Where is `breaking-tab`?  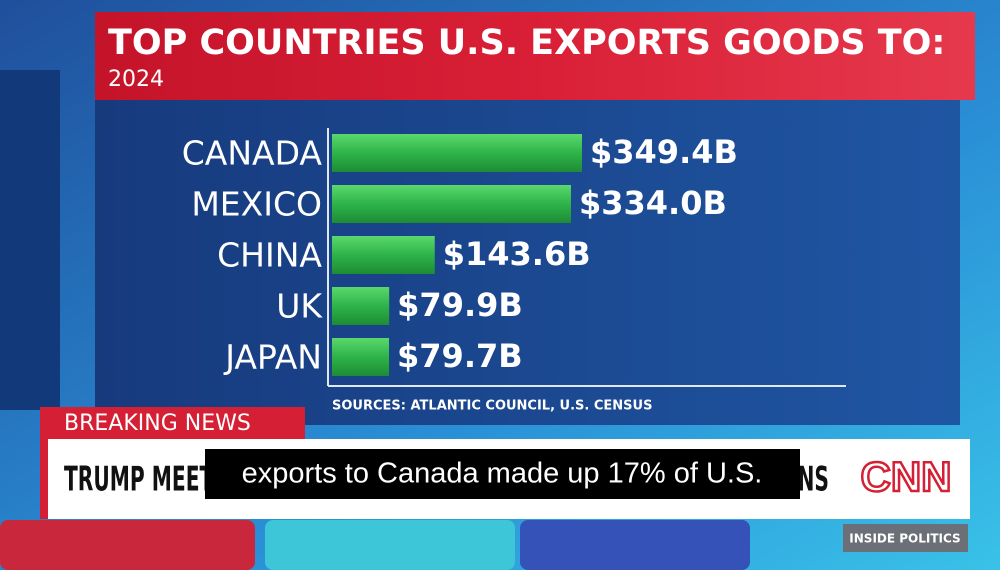
breaking-tab is located at coordinates (172, 423).